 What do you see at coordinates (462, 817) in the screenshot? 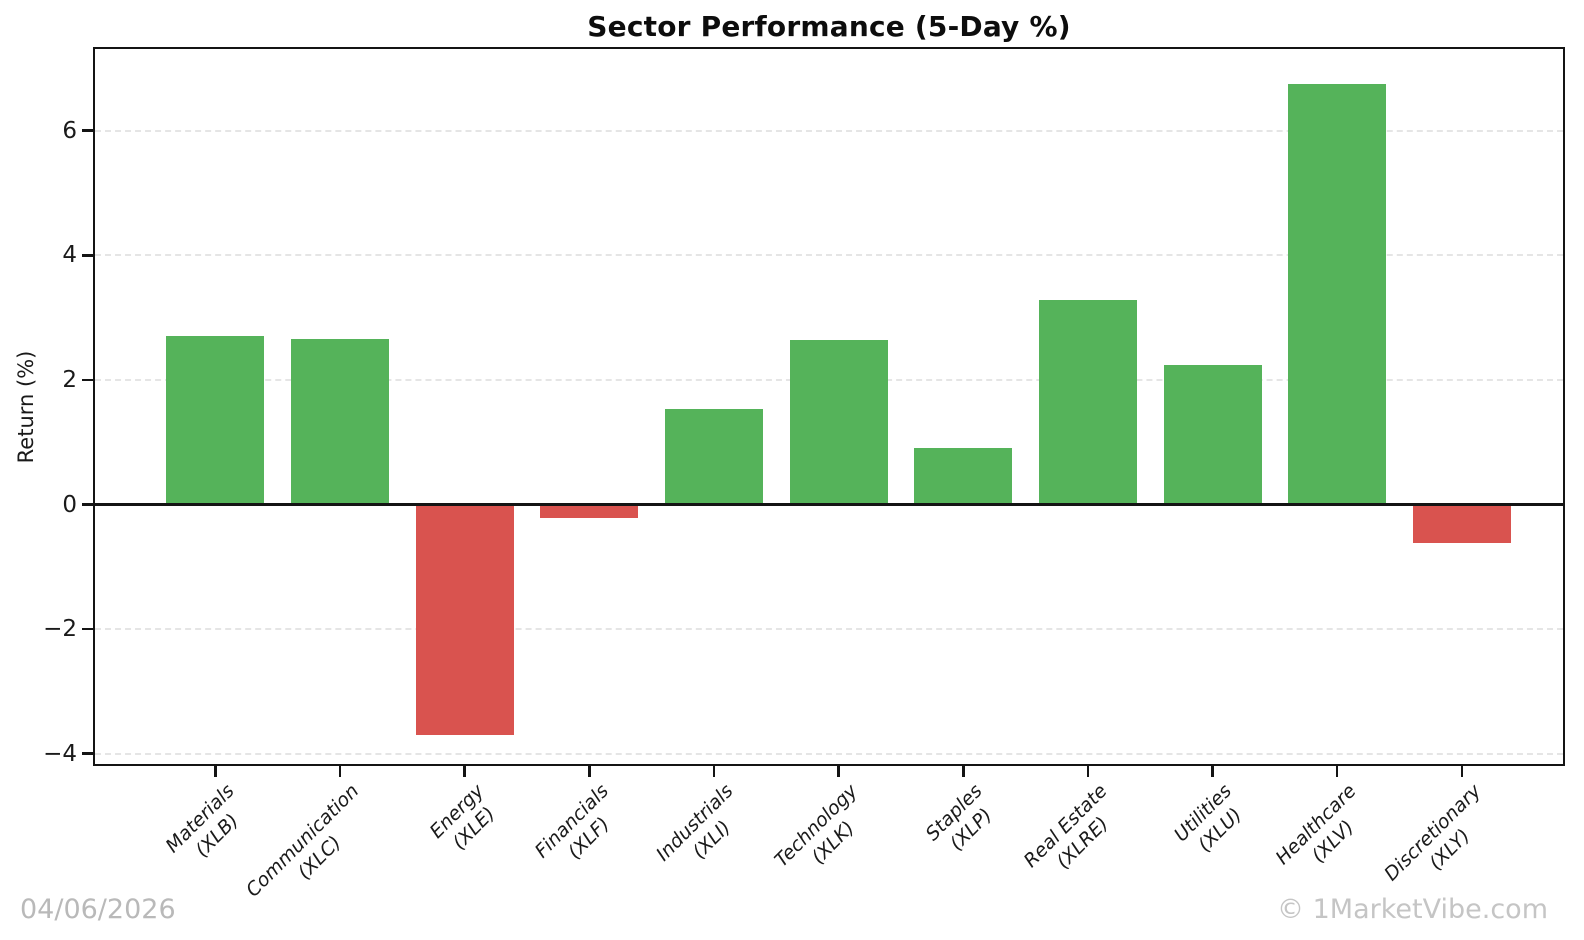
I see `x-tick-label-xle: Energy (XLE)` at bounding box center [462, 817].